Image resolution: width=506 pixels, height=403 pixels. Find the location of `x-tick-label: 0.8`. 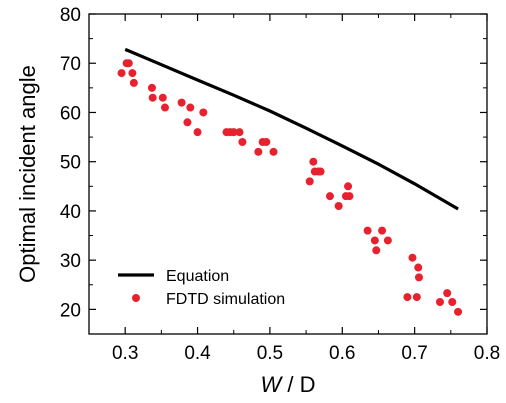

x-tick-label: 0.8 is located at coordinates (487, 353).